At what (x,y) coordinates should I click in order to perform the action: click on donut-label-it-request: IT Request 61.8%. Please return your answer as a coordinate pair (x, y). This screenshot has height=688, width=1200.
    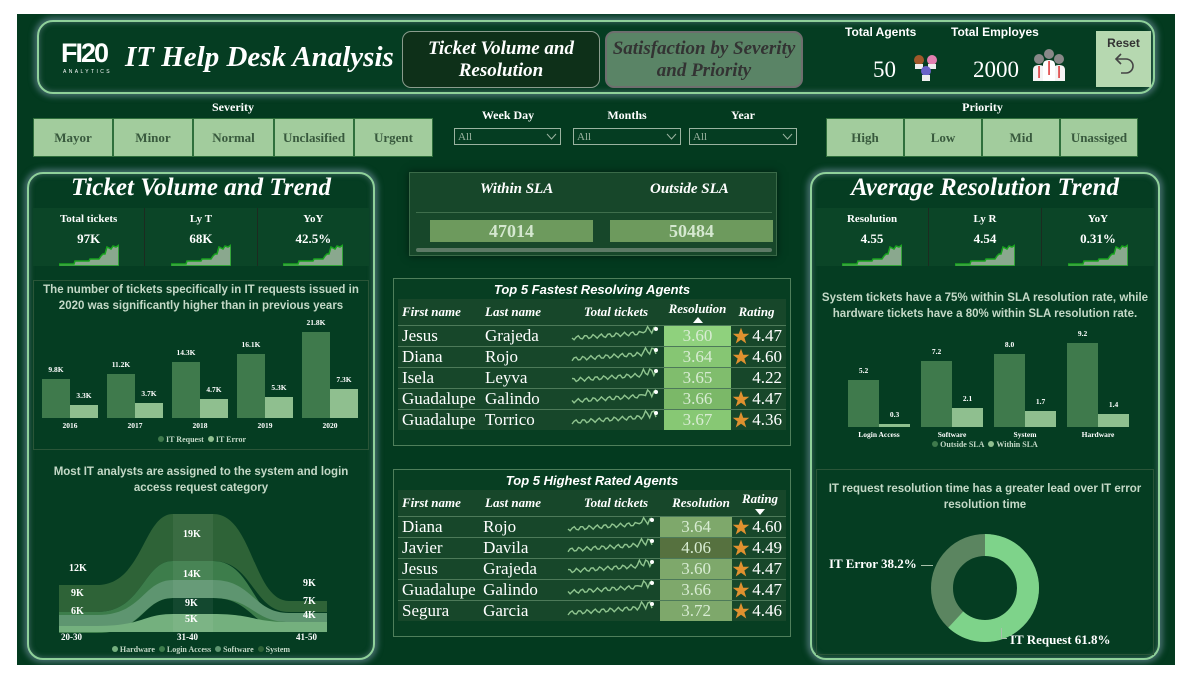
    Looking at the image, I should click on (1060, 639).